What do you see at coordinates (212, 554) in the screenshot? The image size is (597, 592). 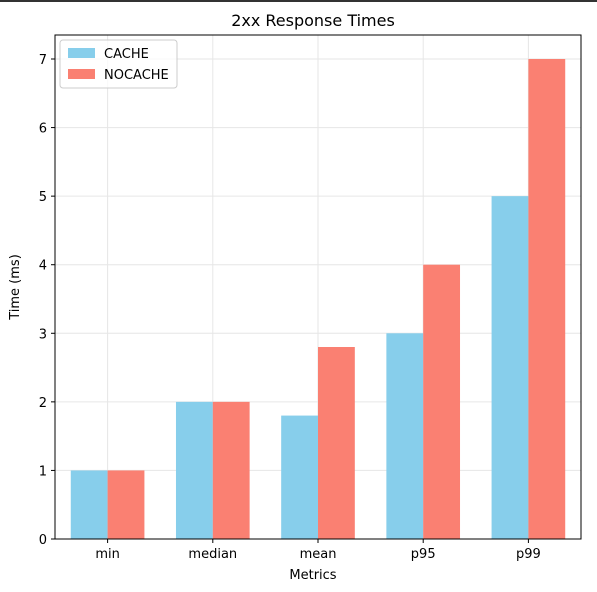 I see `x-tick-label: median` at bounding box center [212, 554].